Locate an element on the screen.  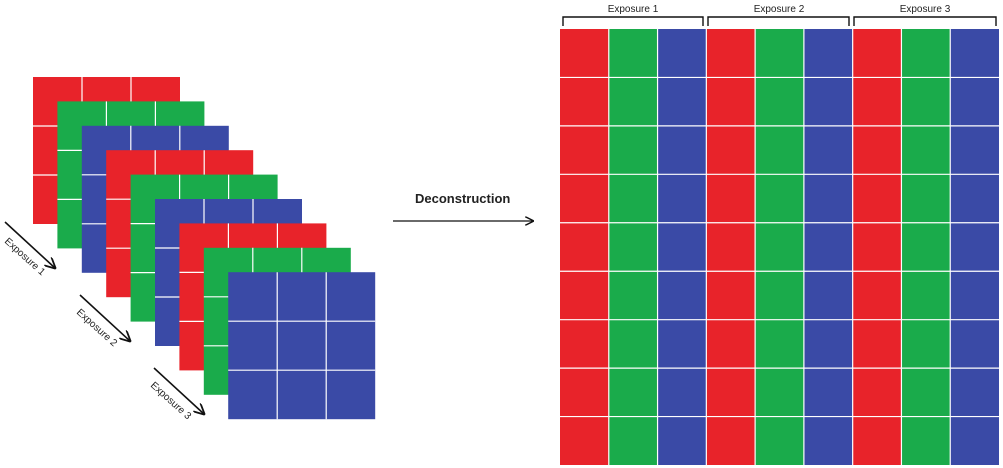
bracket-label-2: Exposure 2 is located at coordinates (779, 9).